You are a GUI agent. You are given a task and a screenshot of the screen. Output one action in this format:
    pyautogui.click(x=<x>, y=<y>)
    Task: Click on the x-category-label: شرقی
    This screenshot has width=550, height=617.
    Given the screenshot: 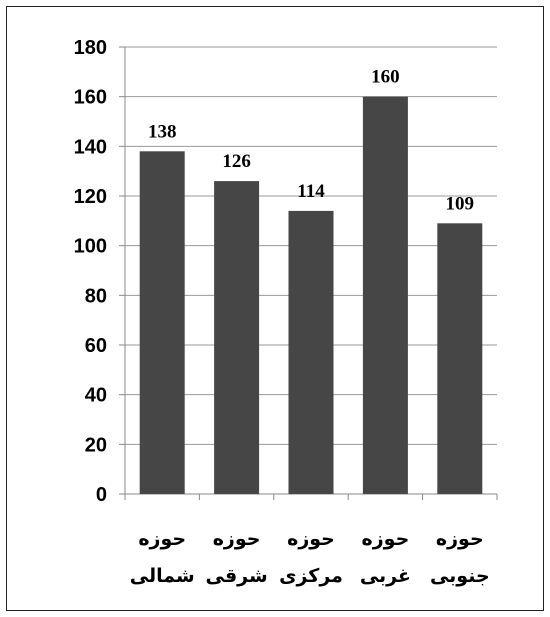 What is the action you would take?
    pyautogui.click(x=237, y=576)
    